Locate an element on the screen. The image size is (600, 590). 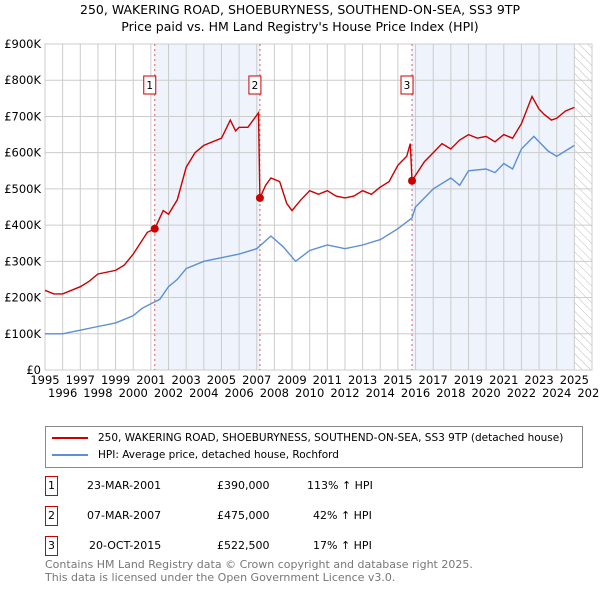
legend-swatch-hpi is located at coordinates (70, 455).